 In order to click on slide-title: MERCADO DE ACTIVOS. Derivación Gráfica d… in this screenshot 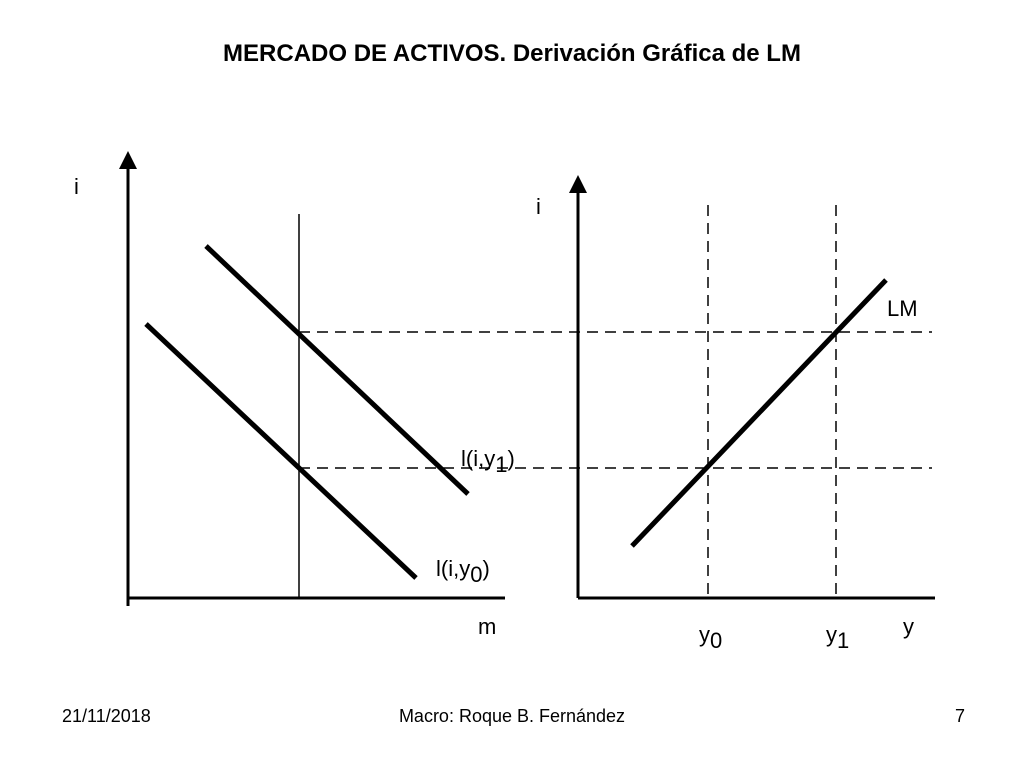, I will do `click(512, 53)`.